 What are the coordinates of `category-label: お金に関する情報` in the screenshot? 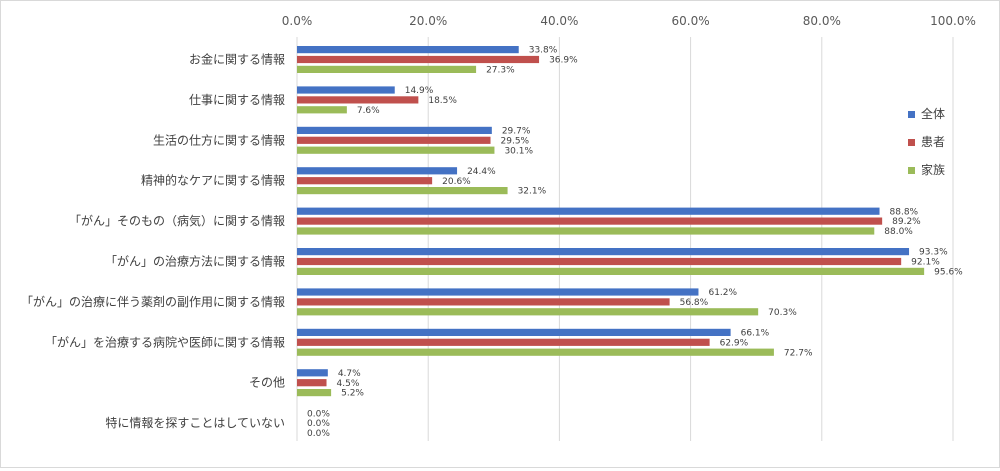 It's located at (237, 59).